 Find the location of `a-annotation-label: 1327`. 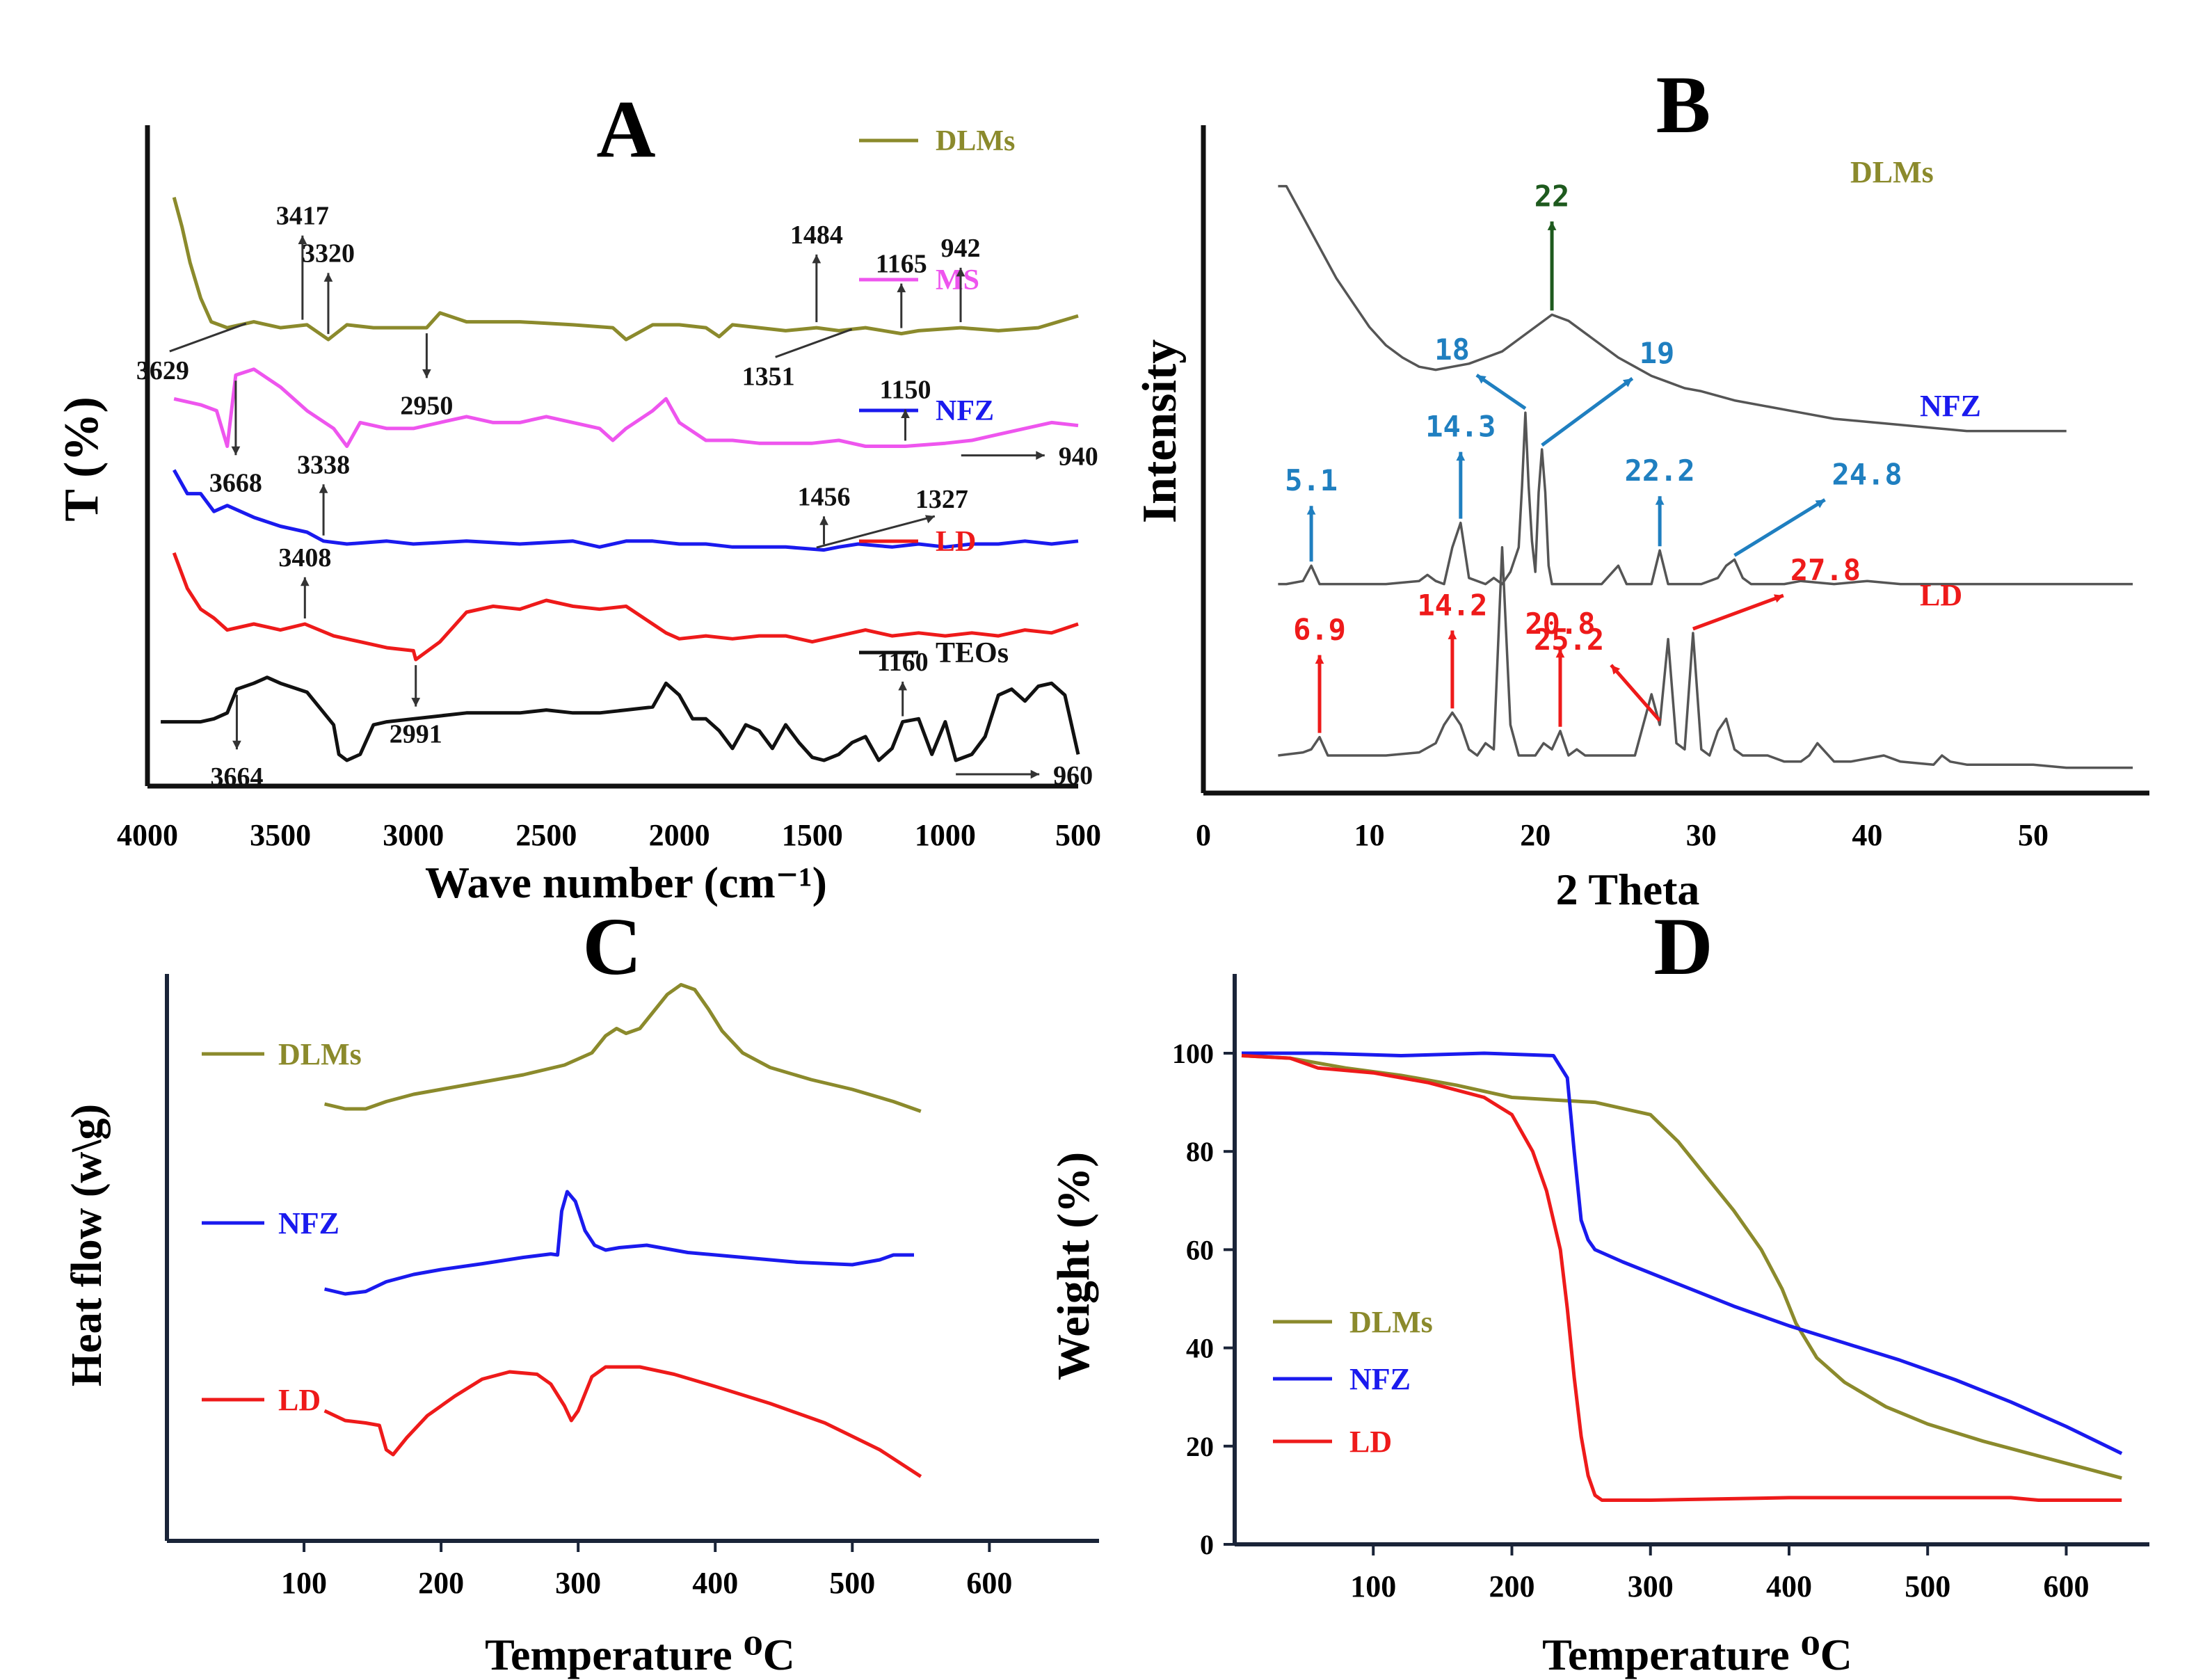

a-annotation-label: 1327 is located at coordinates (941, 499).